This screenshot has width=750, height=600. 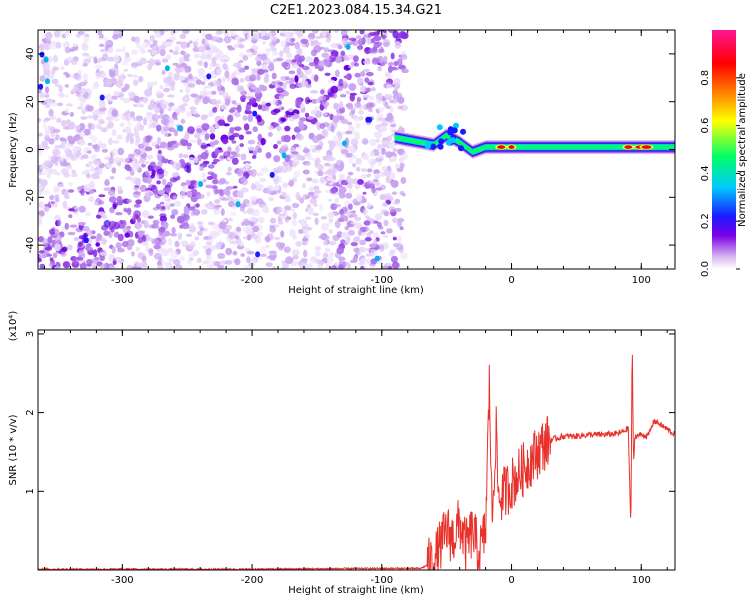 I want to click on ridge-band, so click(x=534, y=144).